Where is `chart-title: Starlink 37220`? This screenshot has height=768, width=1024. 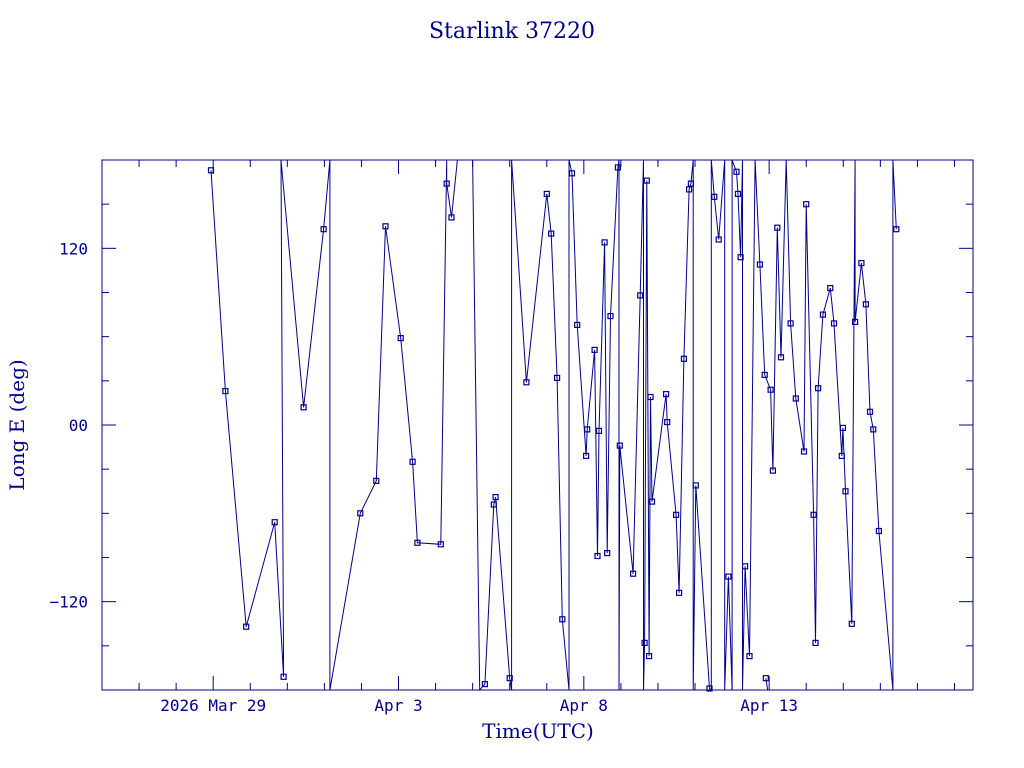
chart-title: Starlink 37220 is located at coordinates (512, 31).